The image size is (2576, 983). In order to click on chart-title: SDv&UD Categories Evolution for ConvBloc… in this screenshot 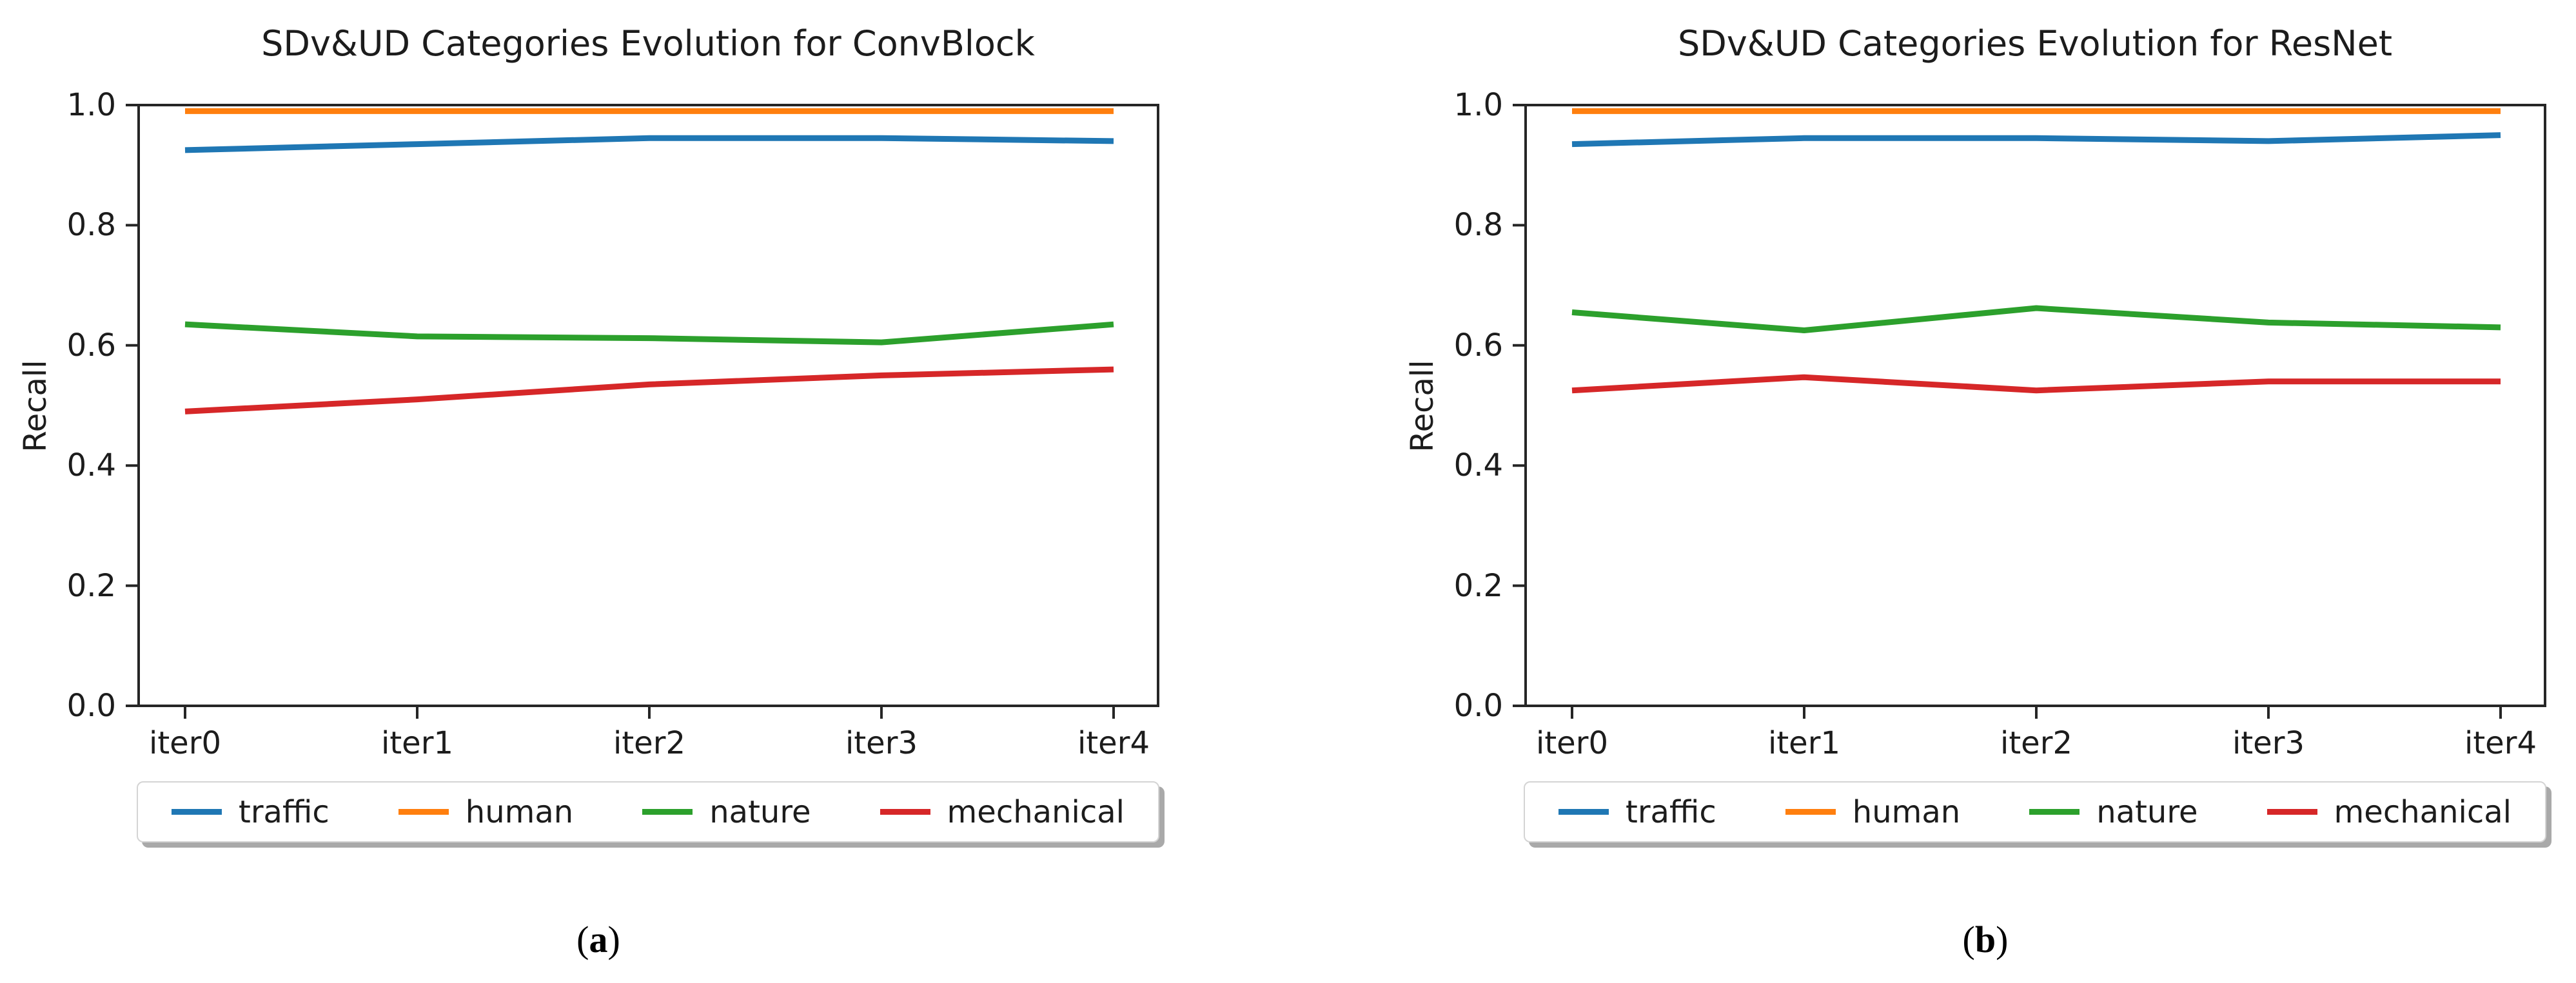, I will do `click(648, 43)`.